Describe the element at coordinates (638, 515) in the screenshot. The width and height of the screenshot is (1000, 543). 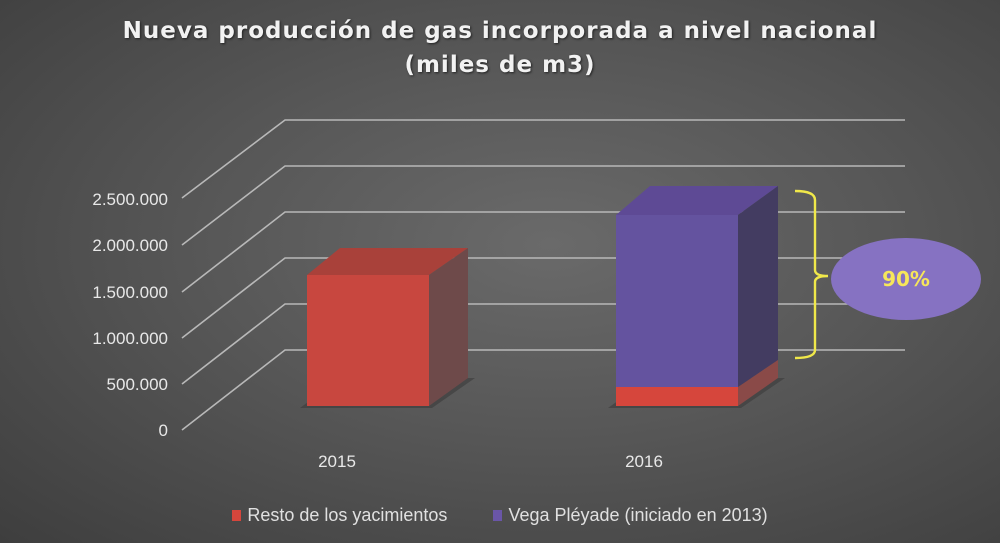
I see `legend-label: Vega Pléyade (iniciado en 2013)` at that location.